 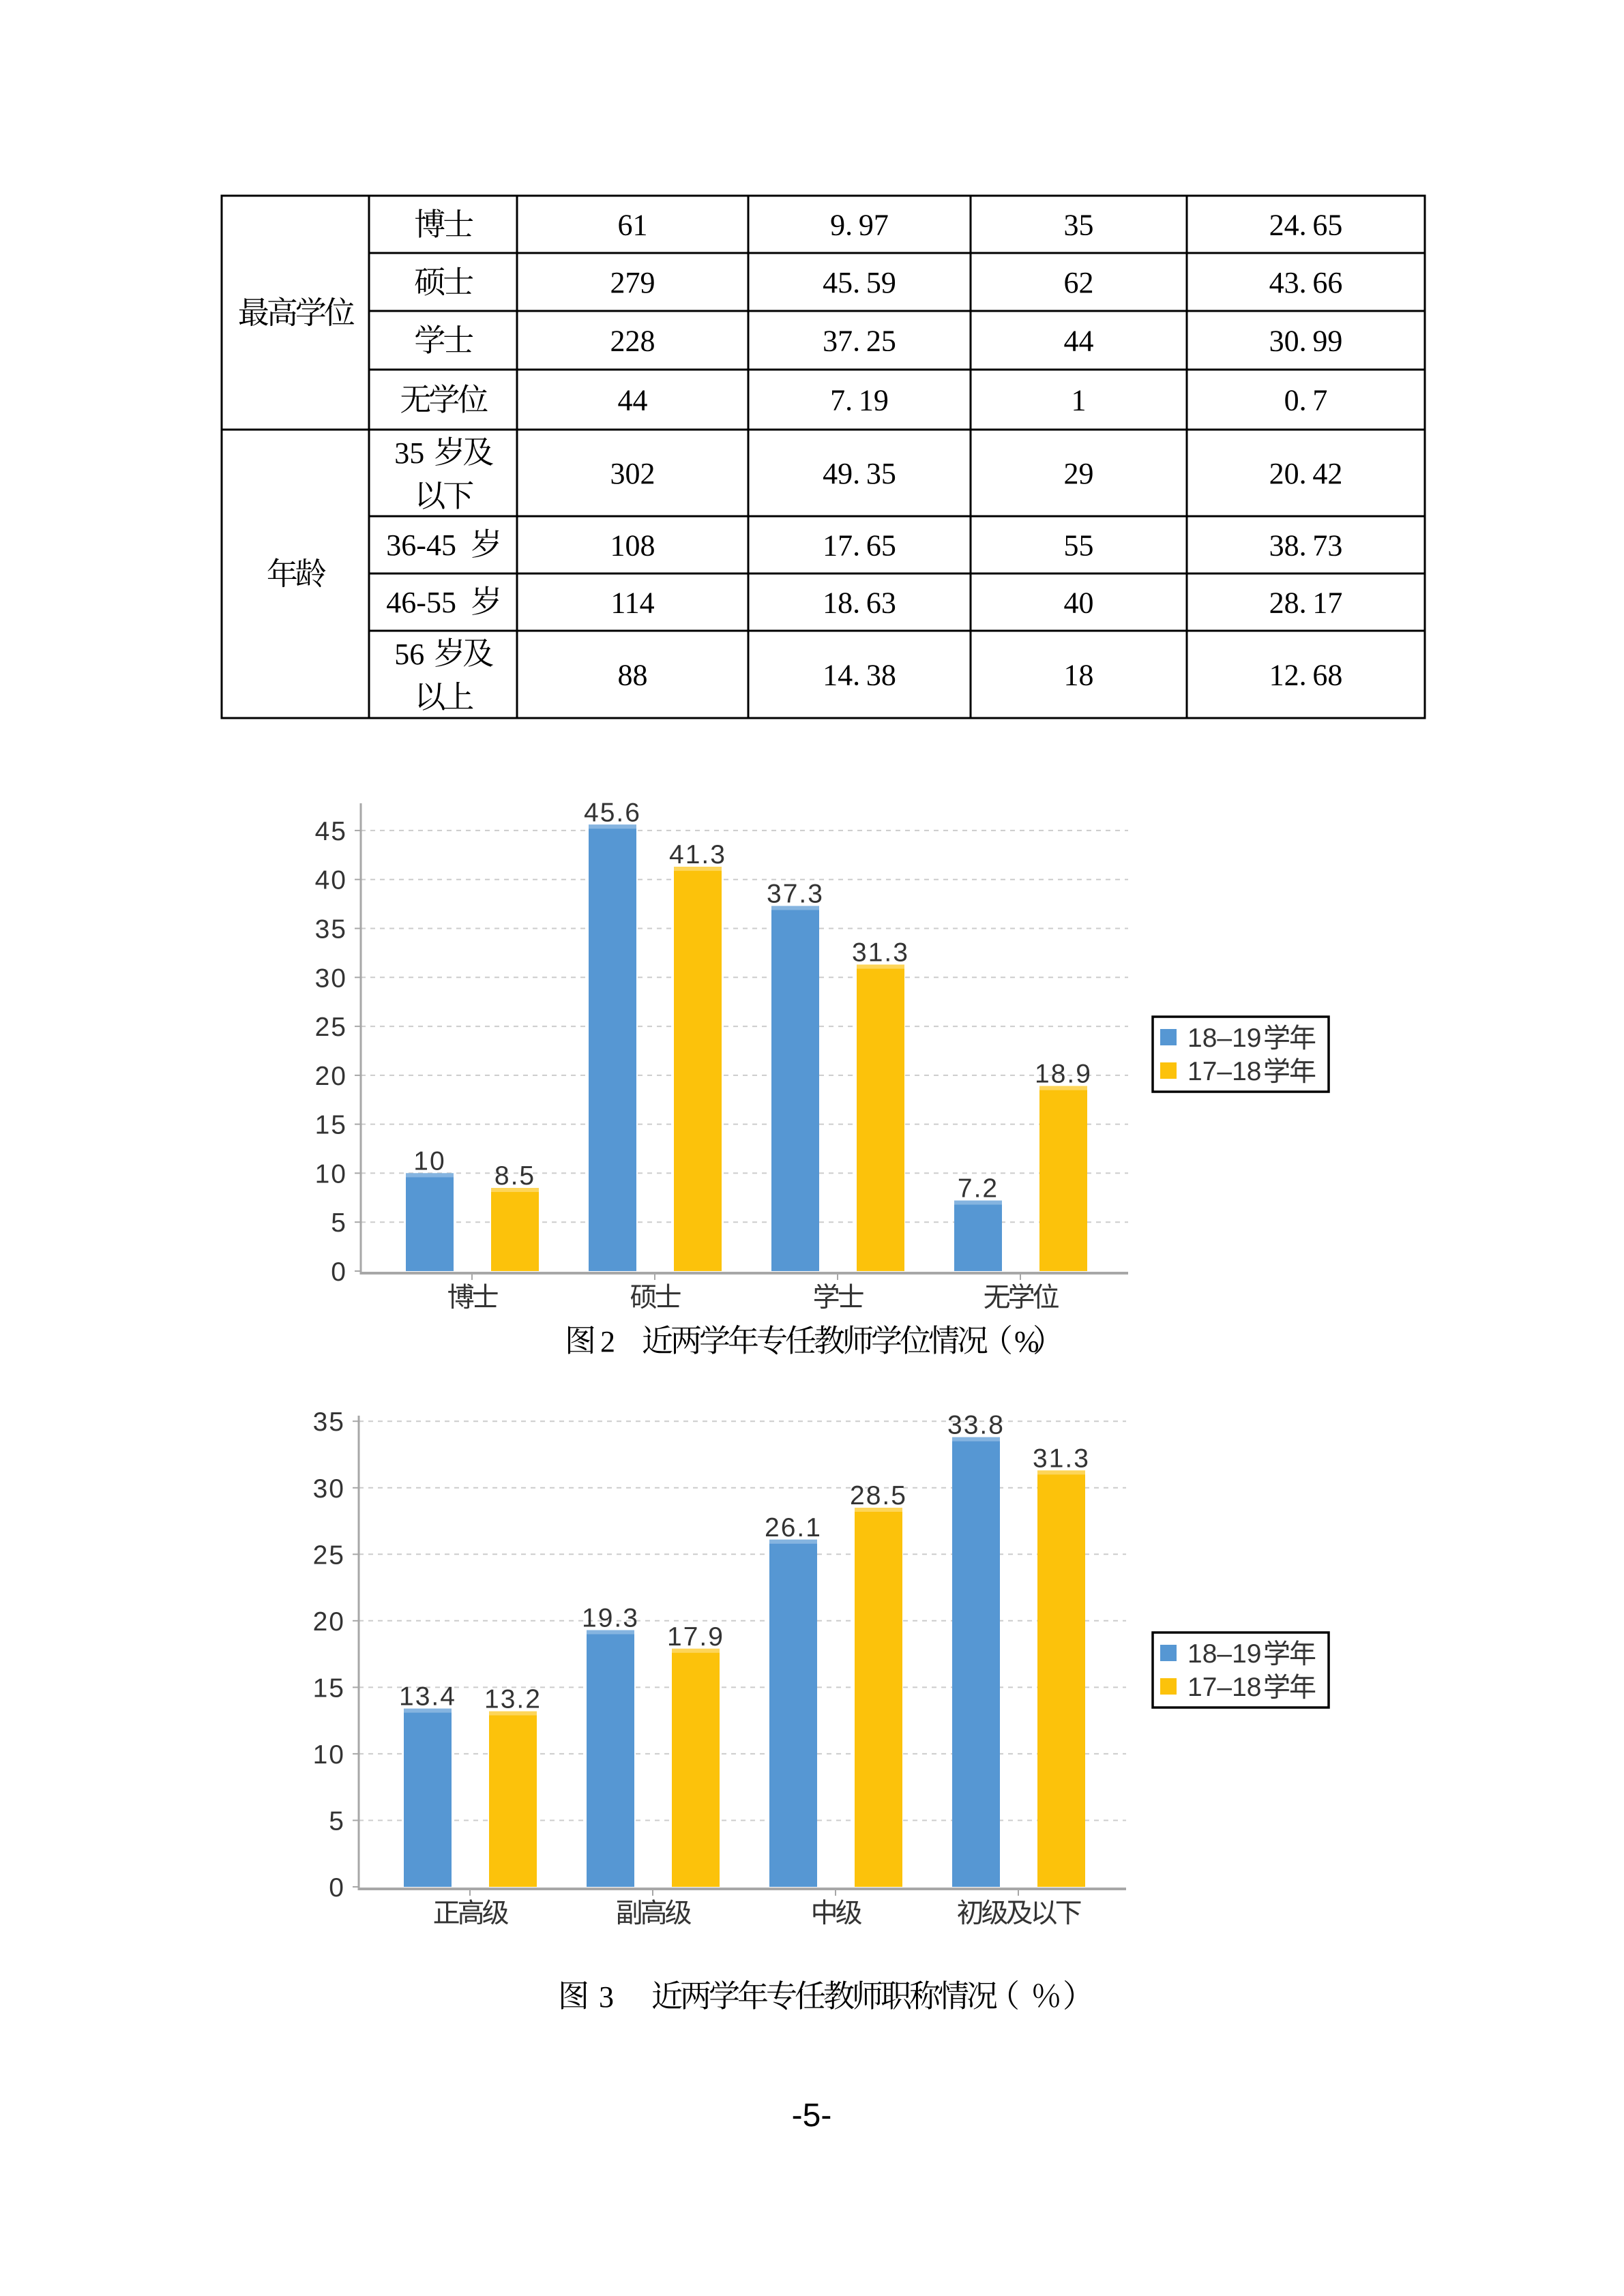 What do you see at coordinates (632, 546) in the screenshot?
I see `svg-text: 108` at bounding box center [632, 546].